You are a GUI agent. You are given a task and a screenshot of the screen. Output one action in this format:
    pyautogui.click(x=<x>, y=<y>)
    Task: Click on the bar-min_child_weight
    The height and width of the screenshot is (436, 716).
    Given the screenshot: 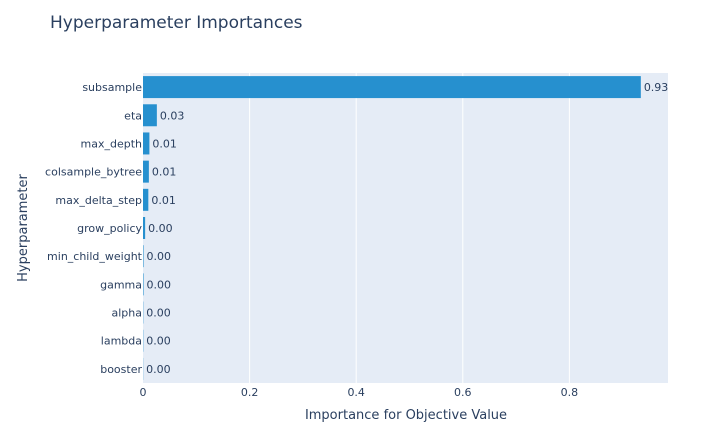 What is the action you would take?
    pyautogui.click(x=143, y=256)
    